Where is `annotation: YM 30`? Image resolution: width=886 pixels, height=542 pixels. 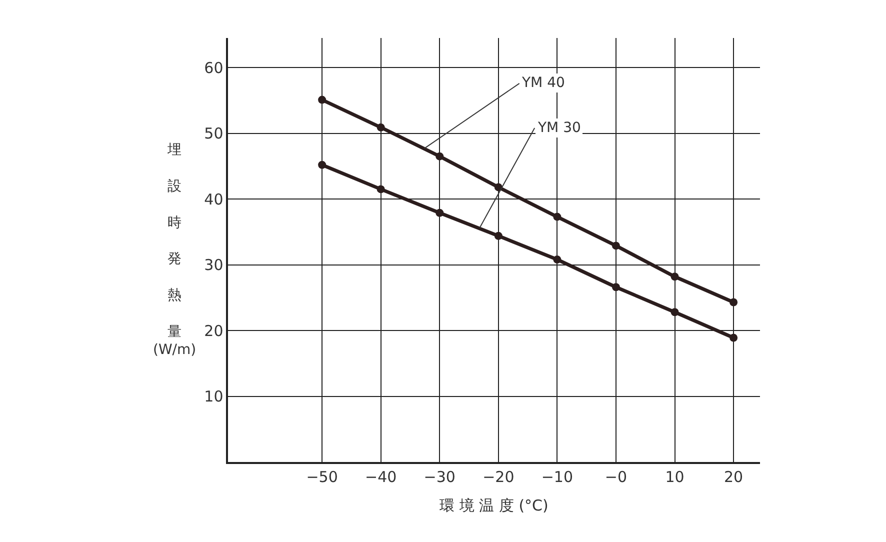 annotation: YM 30 is located at coordinates (559, 128).